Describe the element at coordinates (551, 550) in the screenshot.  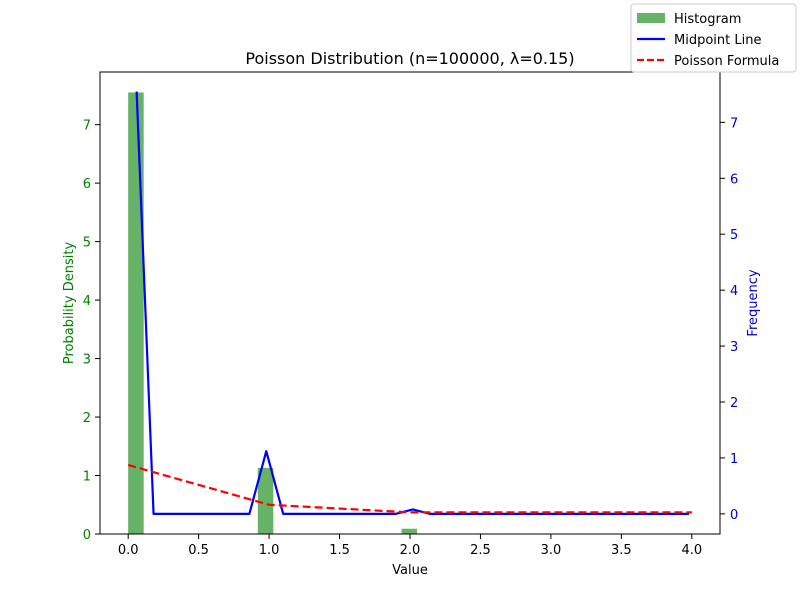
I see `x-tick-label: 3.0` at that location.